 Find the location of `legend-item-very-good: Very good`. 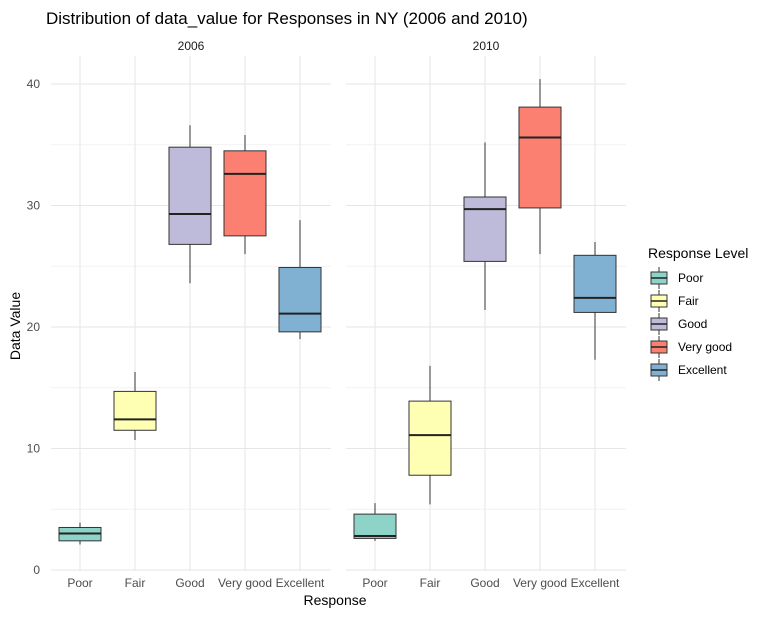

legend-item-very-good: Very good is located at coordinates (691, 347).